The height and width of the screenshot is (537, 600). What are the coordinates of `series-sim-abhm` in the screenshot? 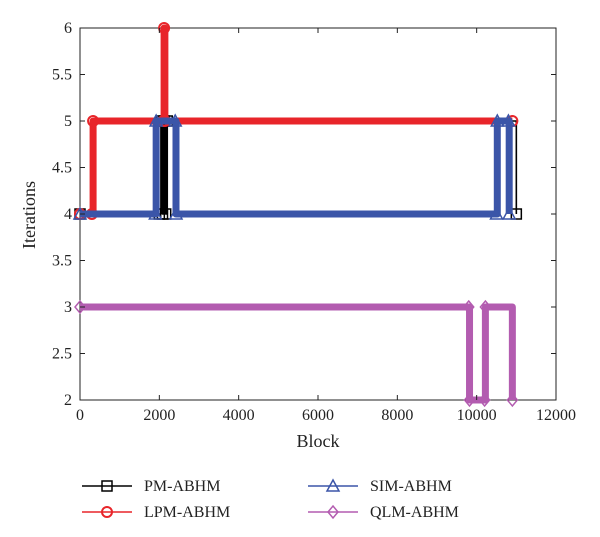 It's located at (294, 166).